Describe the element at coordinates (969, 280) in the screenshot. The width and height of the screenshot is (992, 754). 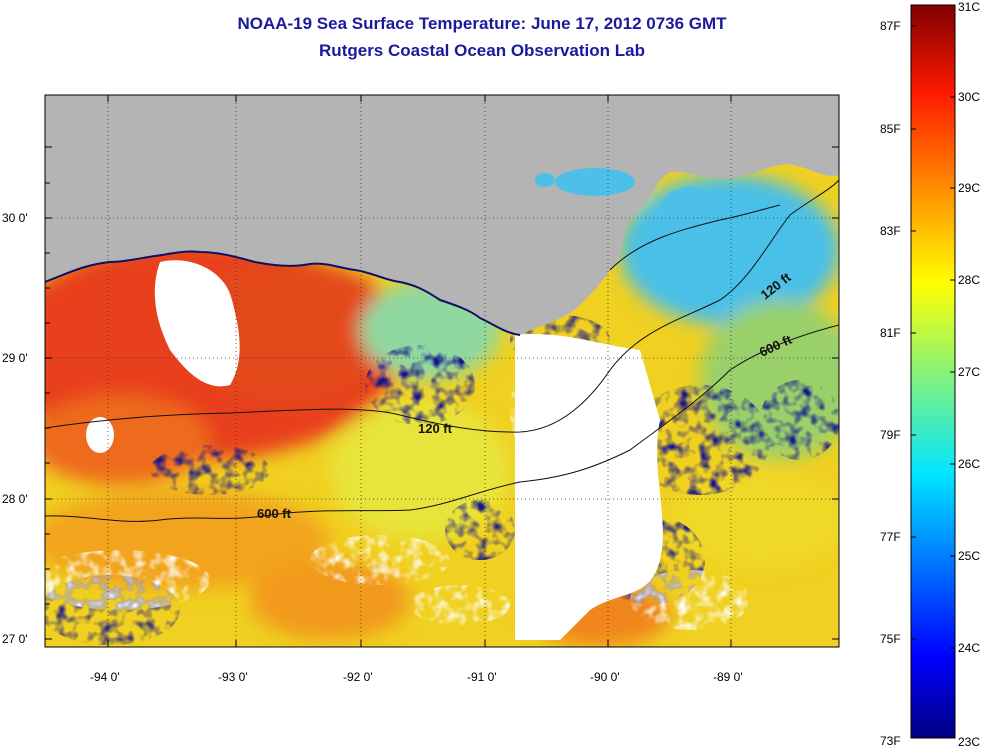
I see `colorbar-c-28: 28C` at that location.